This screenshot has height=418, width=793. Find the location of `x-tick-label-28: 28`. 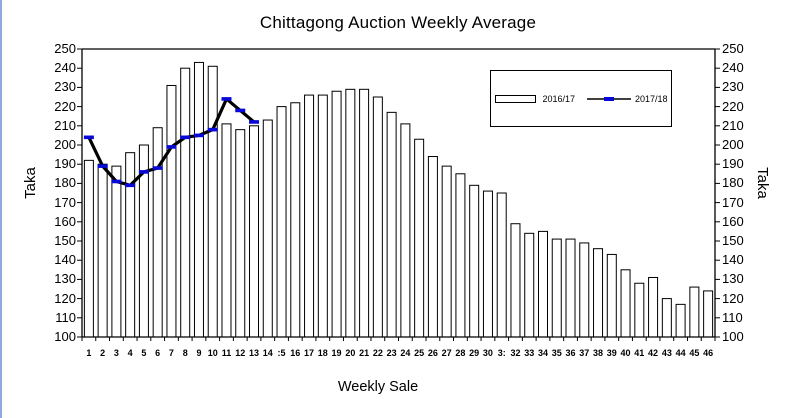

x-tick-label-28: 28 is located at coordinates (460, 353).